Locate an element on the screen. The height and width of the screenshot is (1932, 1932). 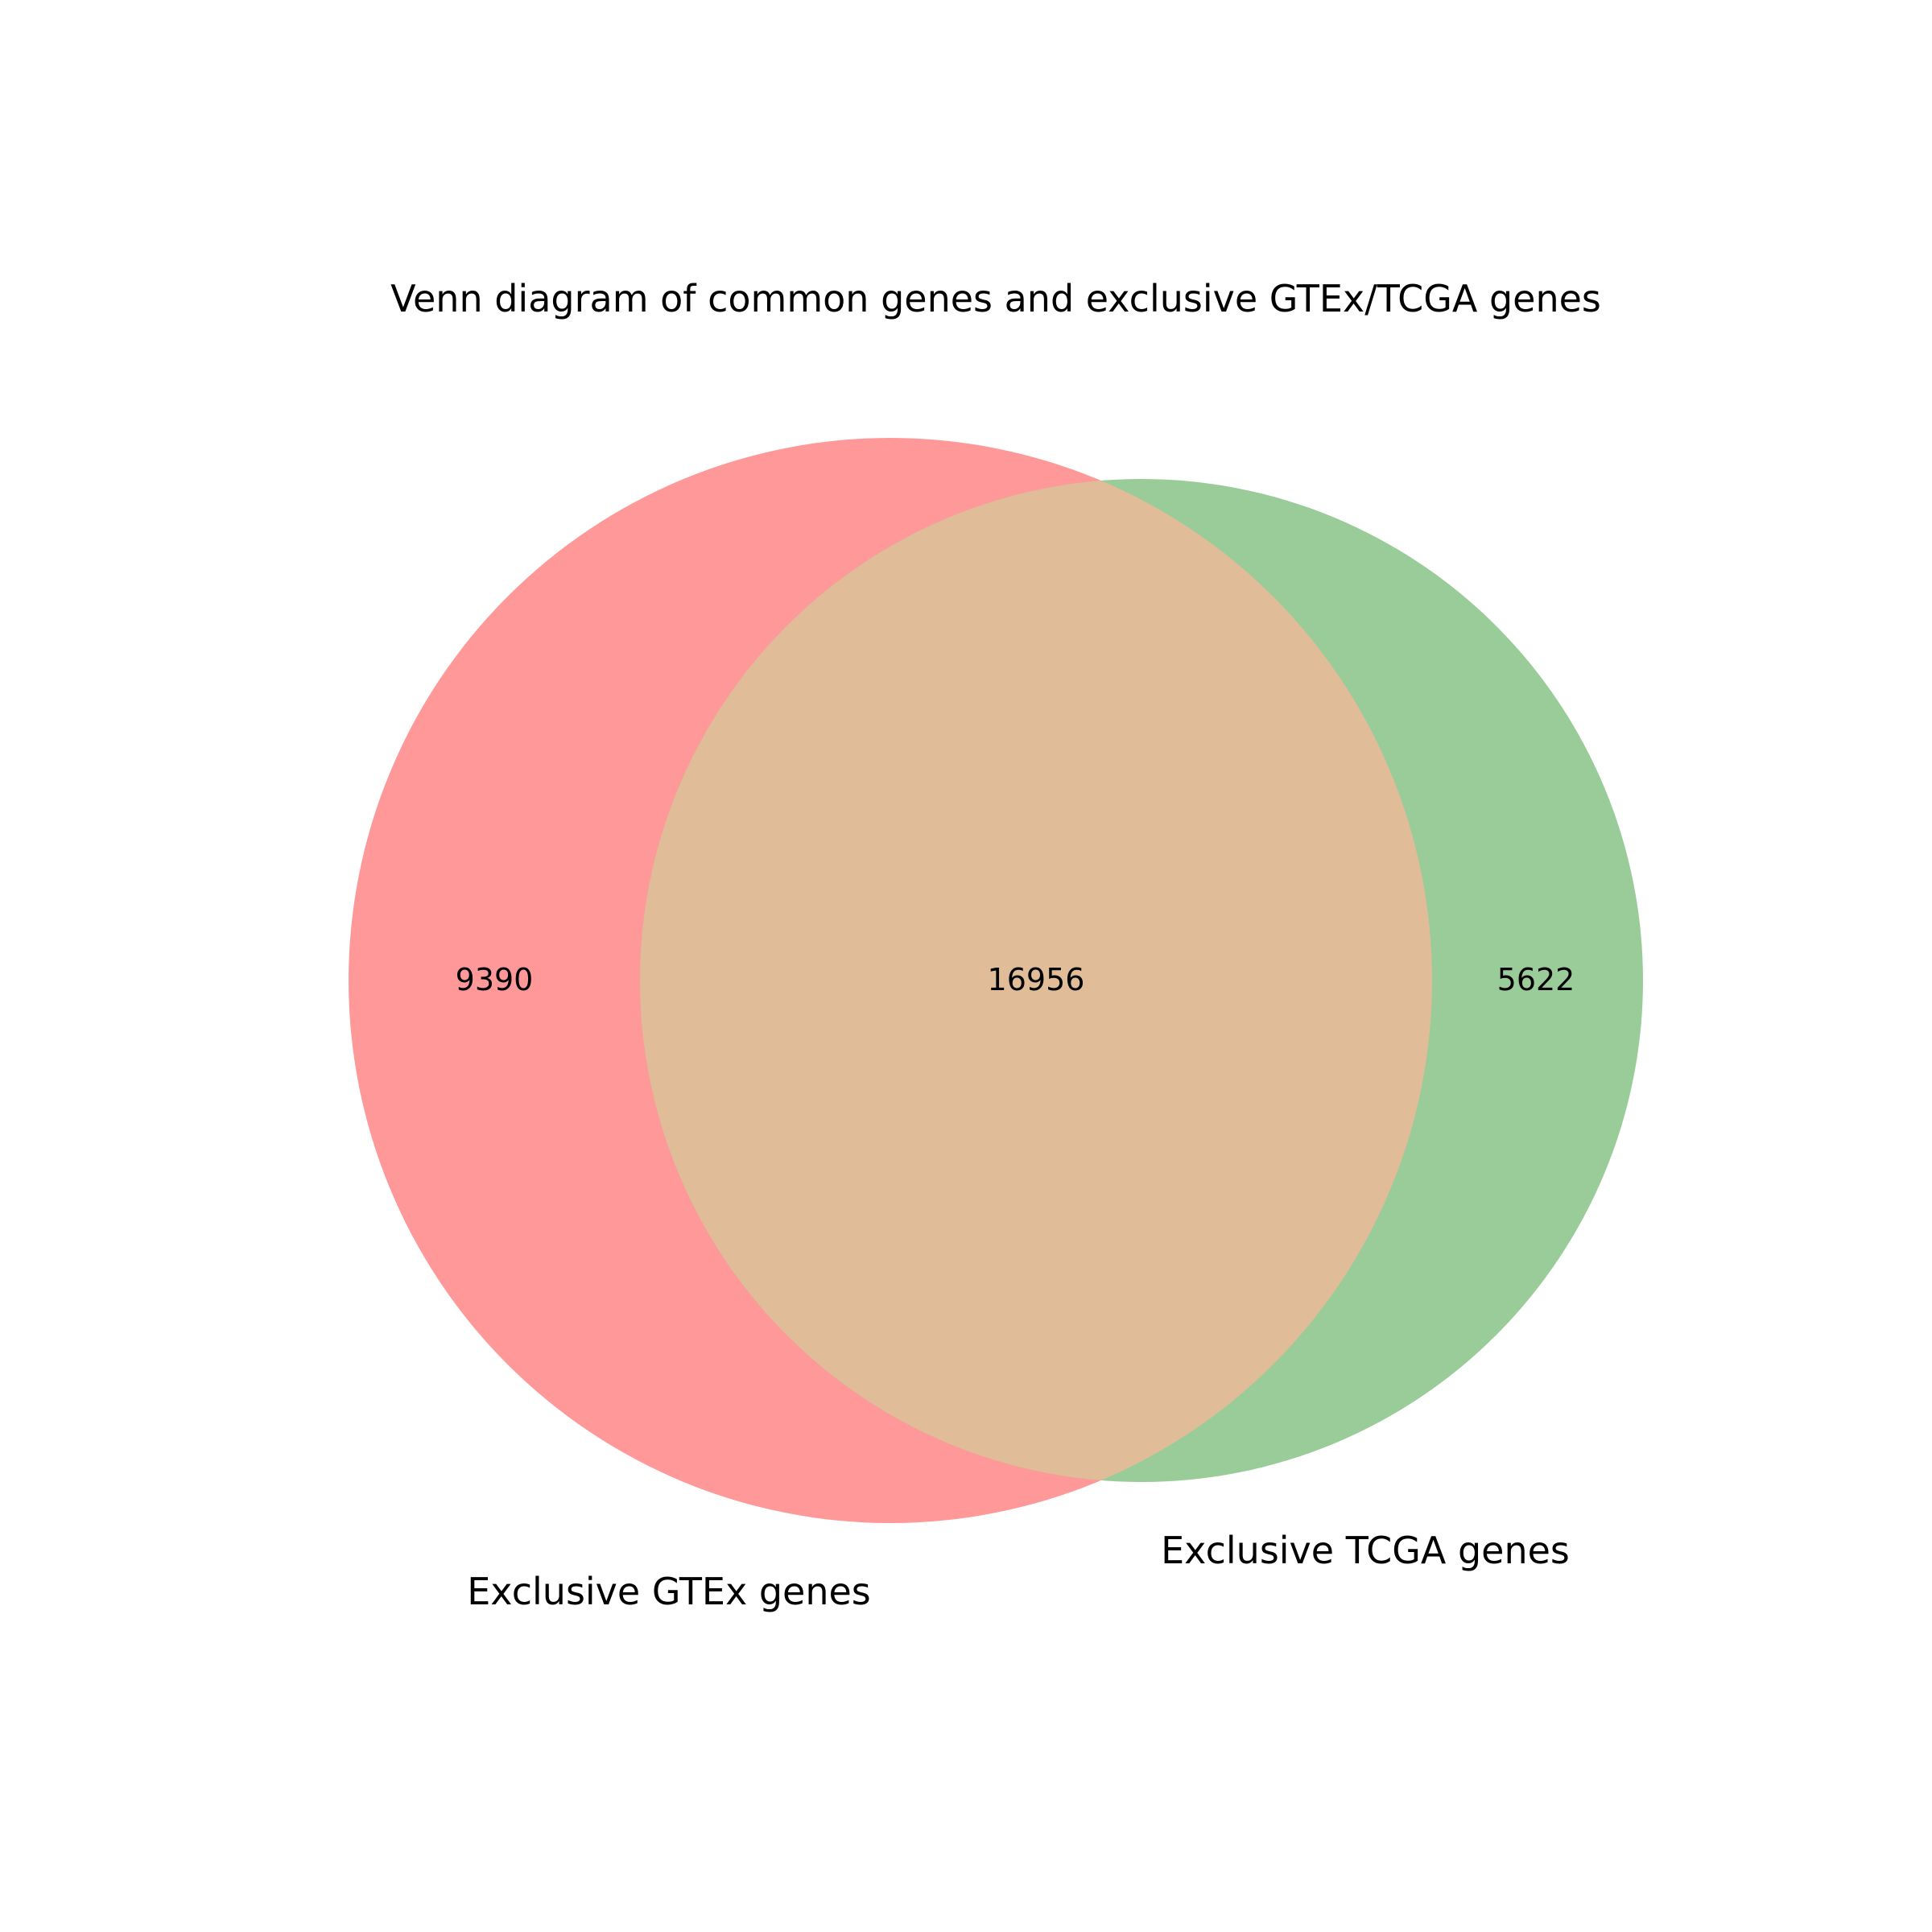
intersection-count: 16956 is located at coordinates (1036, 979).